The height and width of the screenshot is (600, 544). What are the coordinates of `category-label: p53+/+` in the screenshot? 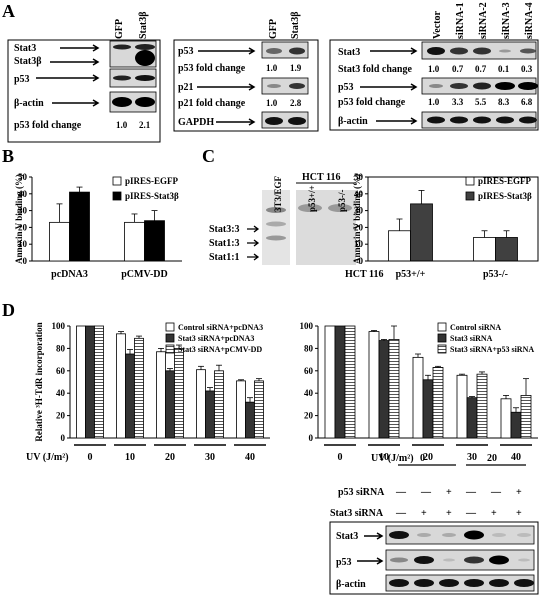 It's located at (411, 274).